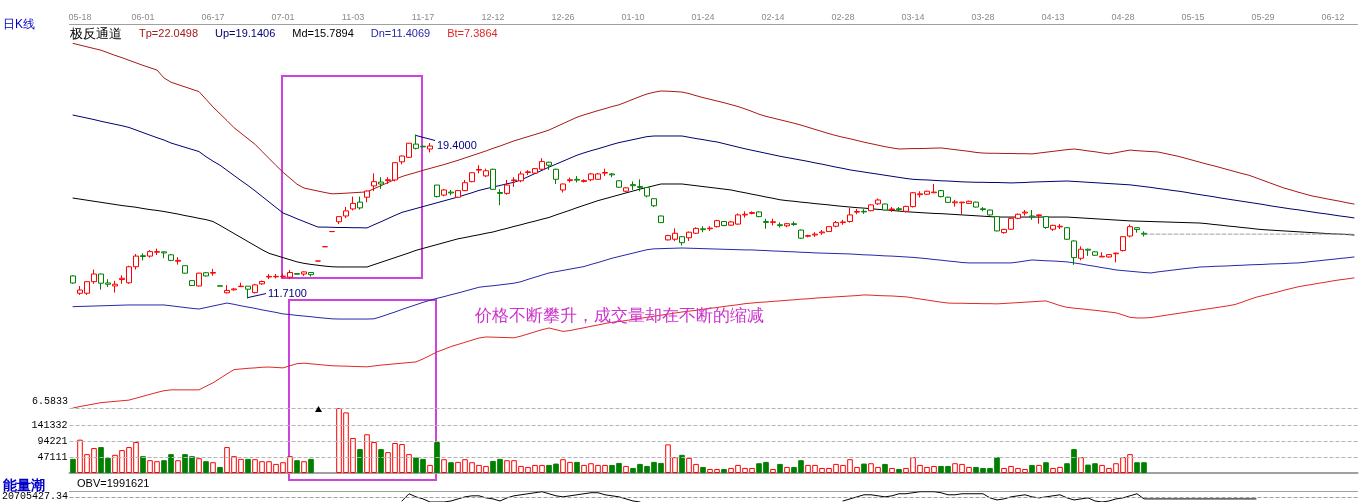 The height and width of the screenshot is (502, 1360). What do you see at coordinates (1123, 16) in the screenshot?
I see `x-tick-label: 04-28` at bounding box center [1123, 16].